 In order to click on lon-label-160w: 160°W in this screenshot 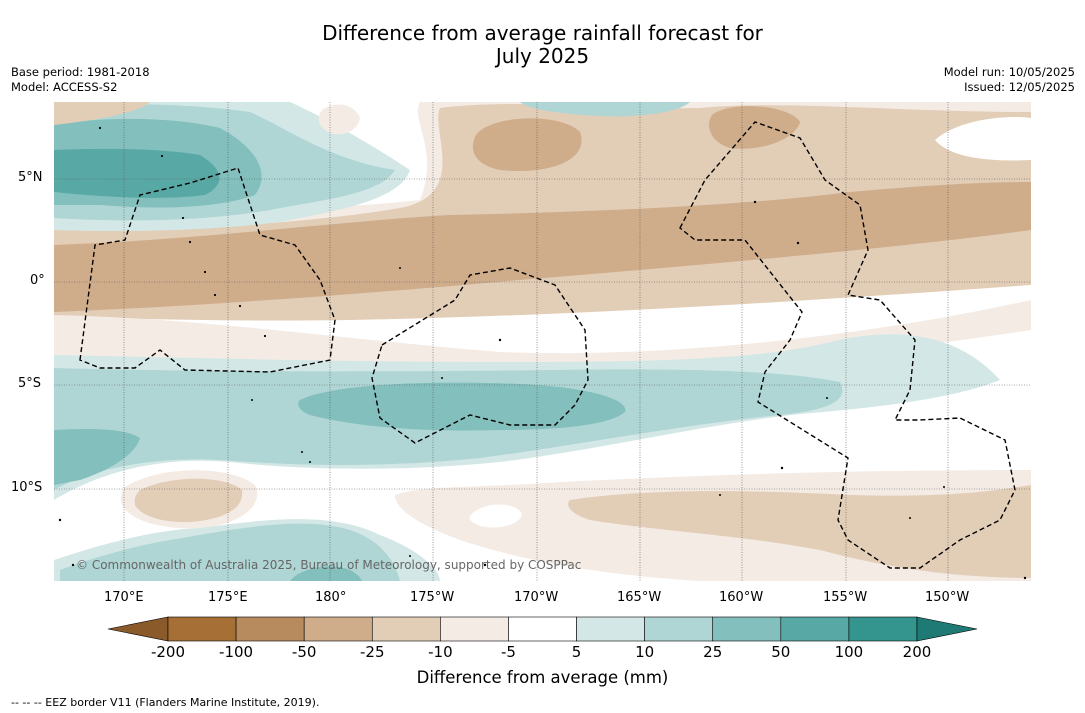, I will do `click(741, 597)`.